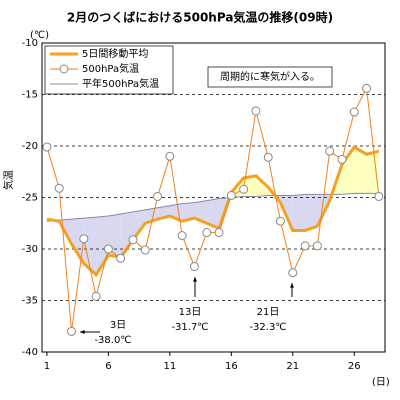  I want to click on chart-title: 2月のつくばにおける500hPa気温の推移(09時), so click(200, 17).